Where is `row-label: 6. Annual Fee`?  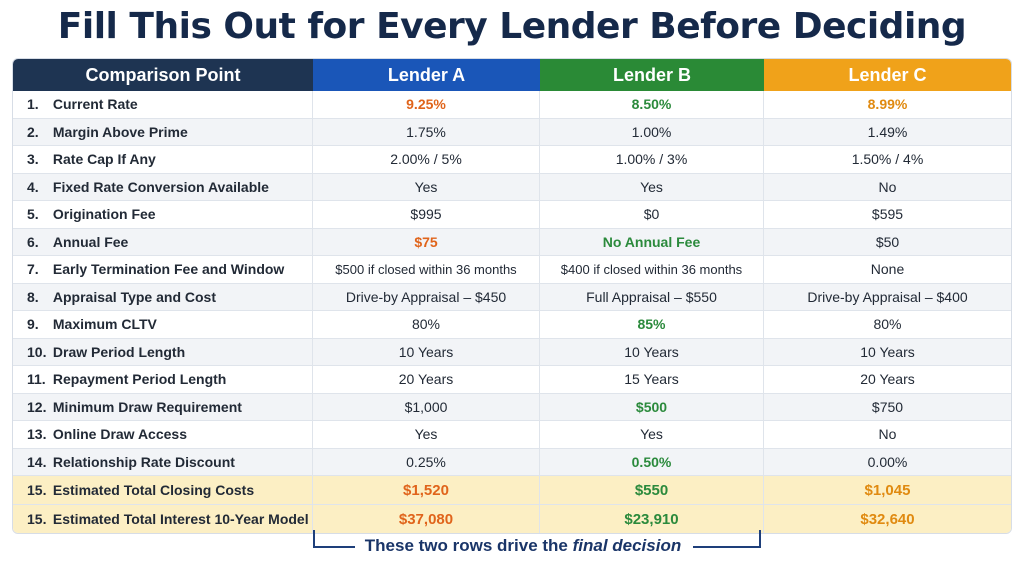 row-label: 6. Annual Fee is located at coordinates (163, 241).